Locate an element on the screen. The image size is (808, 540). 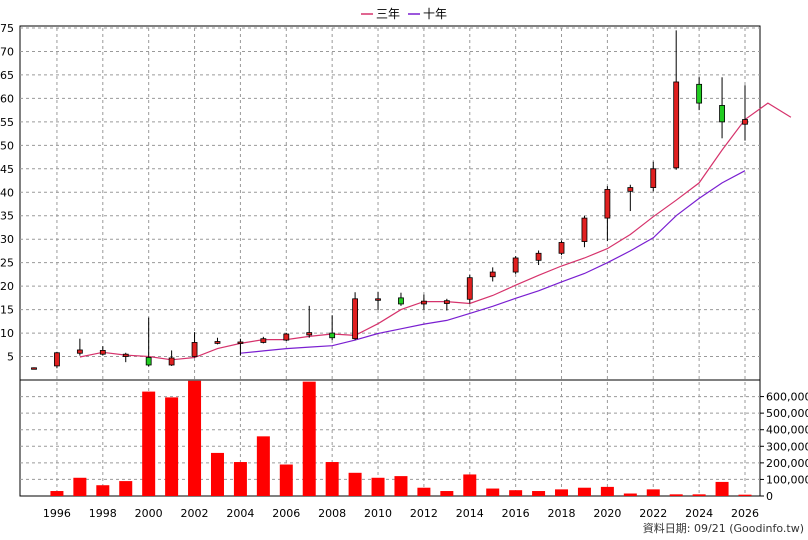
price-tick-label: 30 is located at coordinates (7, 239).